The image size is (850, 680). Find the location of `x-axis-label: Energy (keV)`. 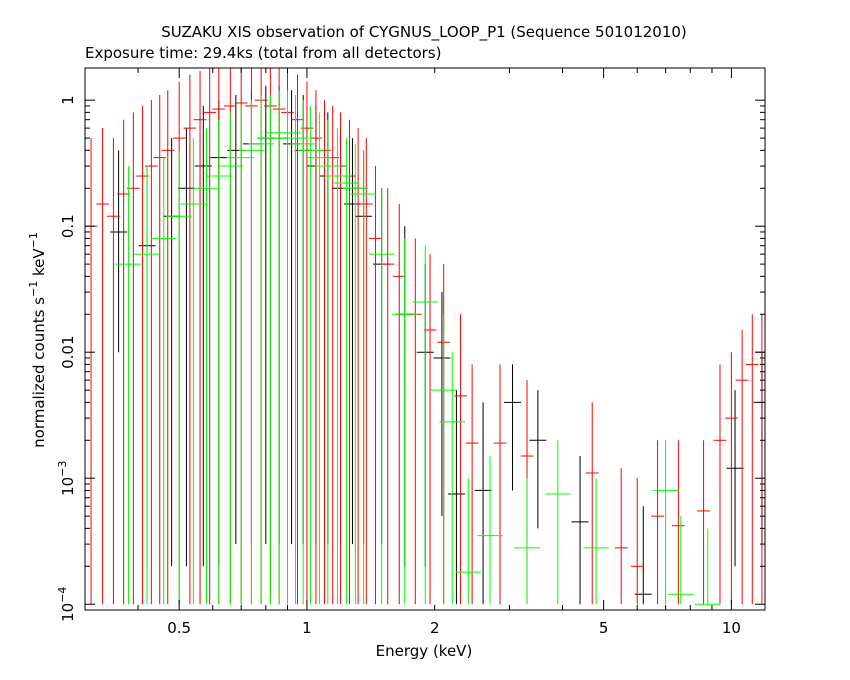

x-axis-label: Energy (keV) is located at coordinates (424, 651).